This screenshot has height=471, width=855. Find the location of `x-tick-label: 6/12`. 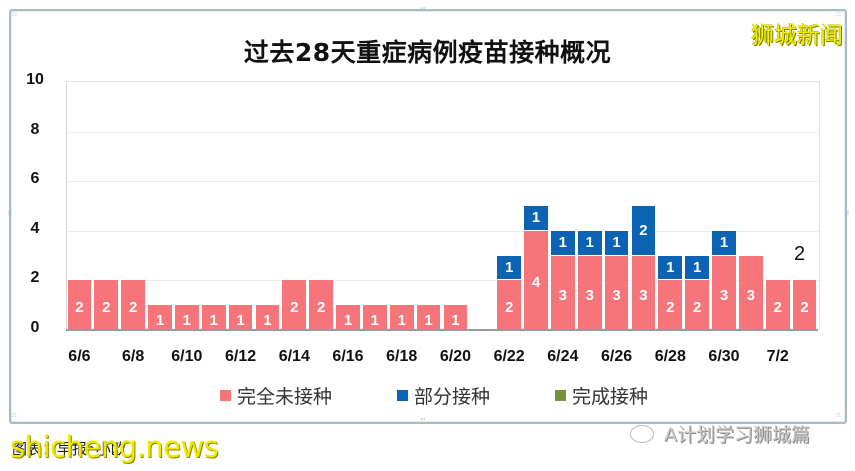

x-tick-label: 6/12 is located at coordinates (240, 356).